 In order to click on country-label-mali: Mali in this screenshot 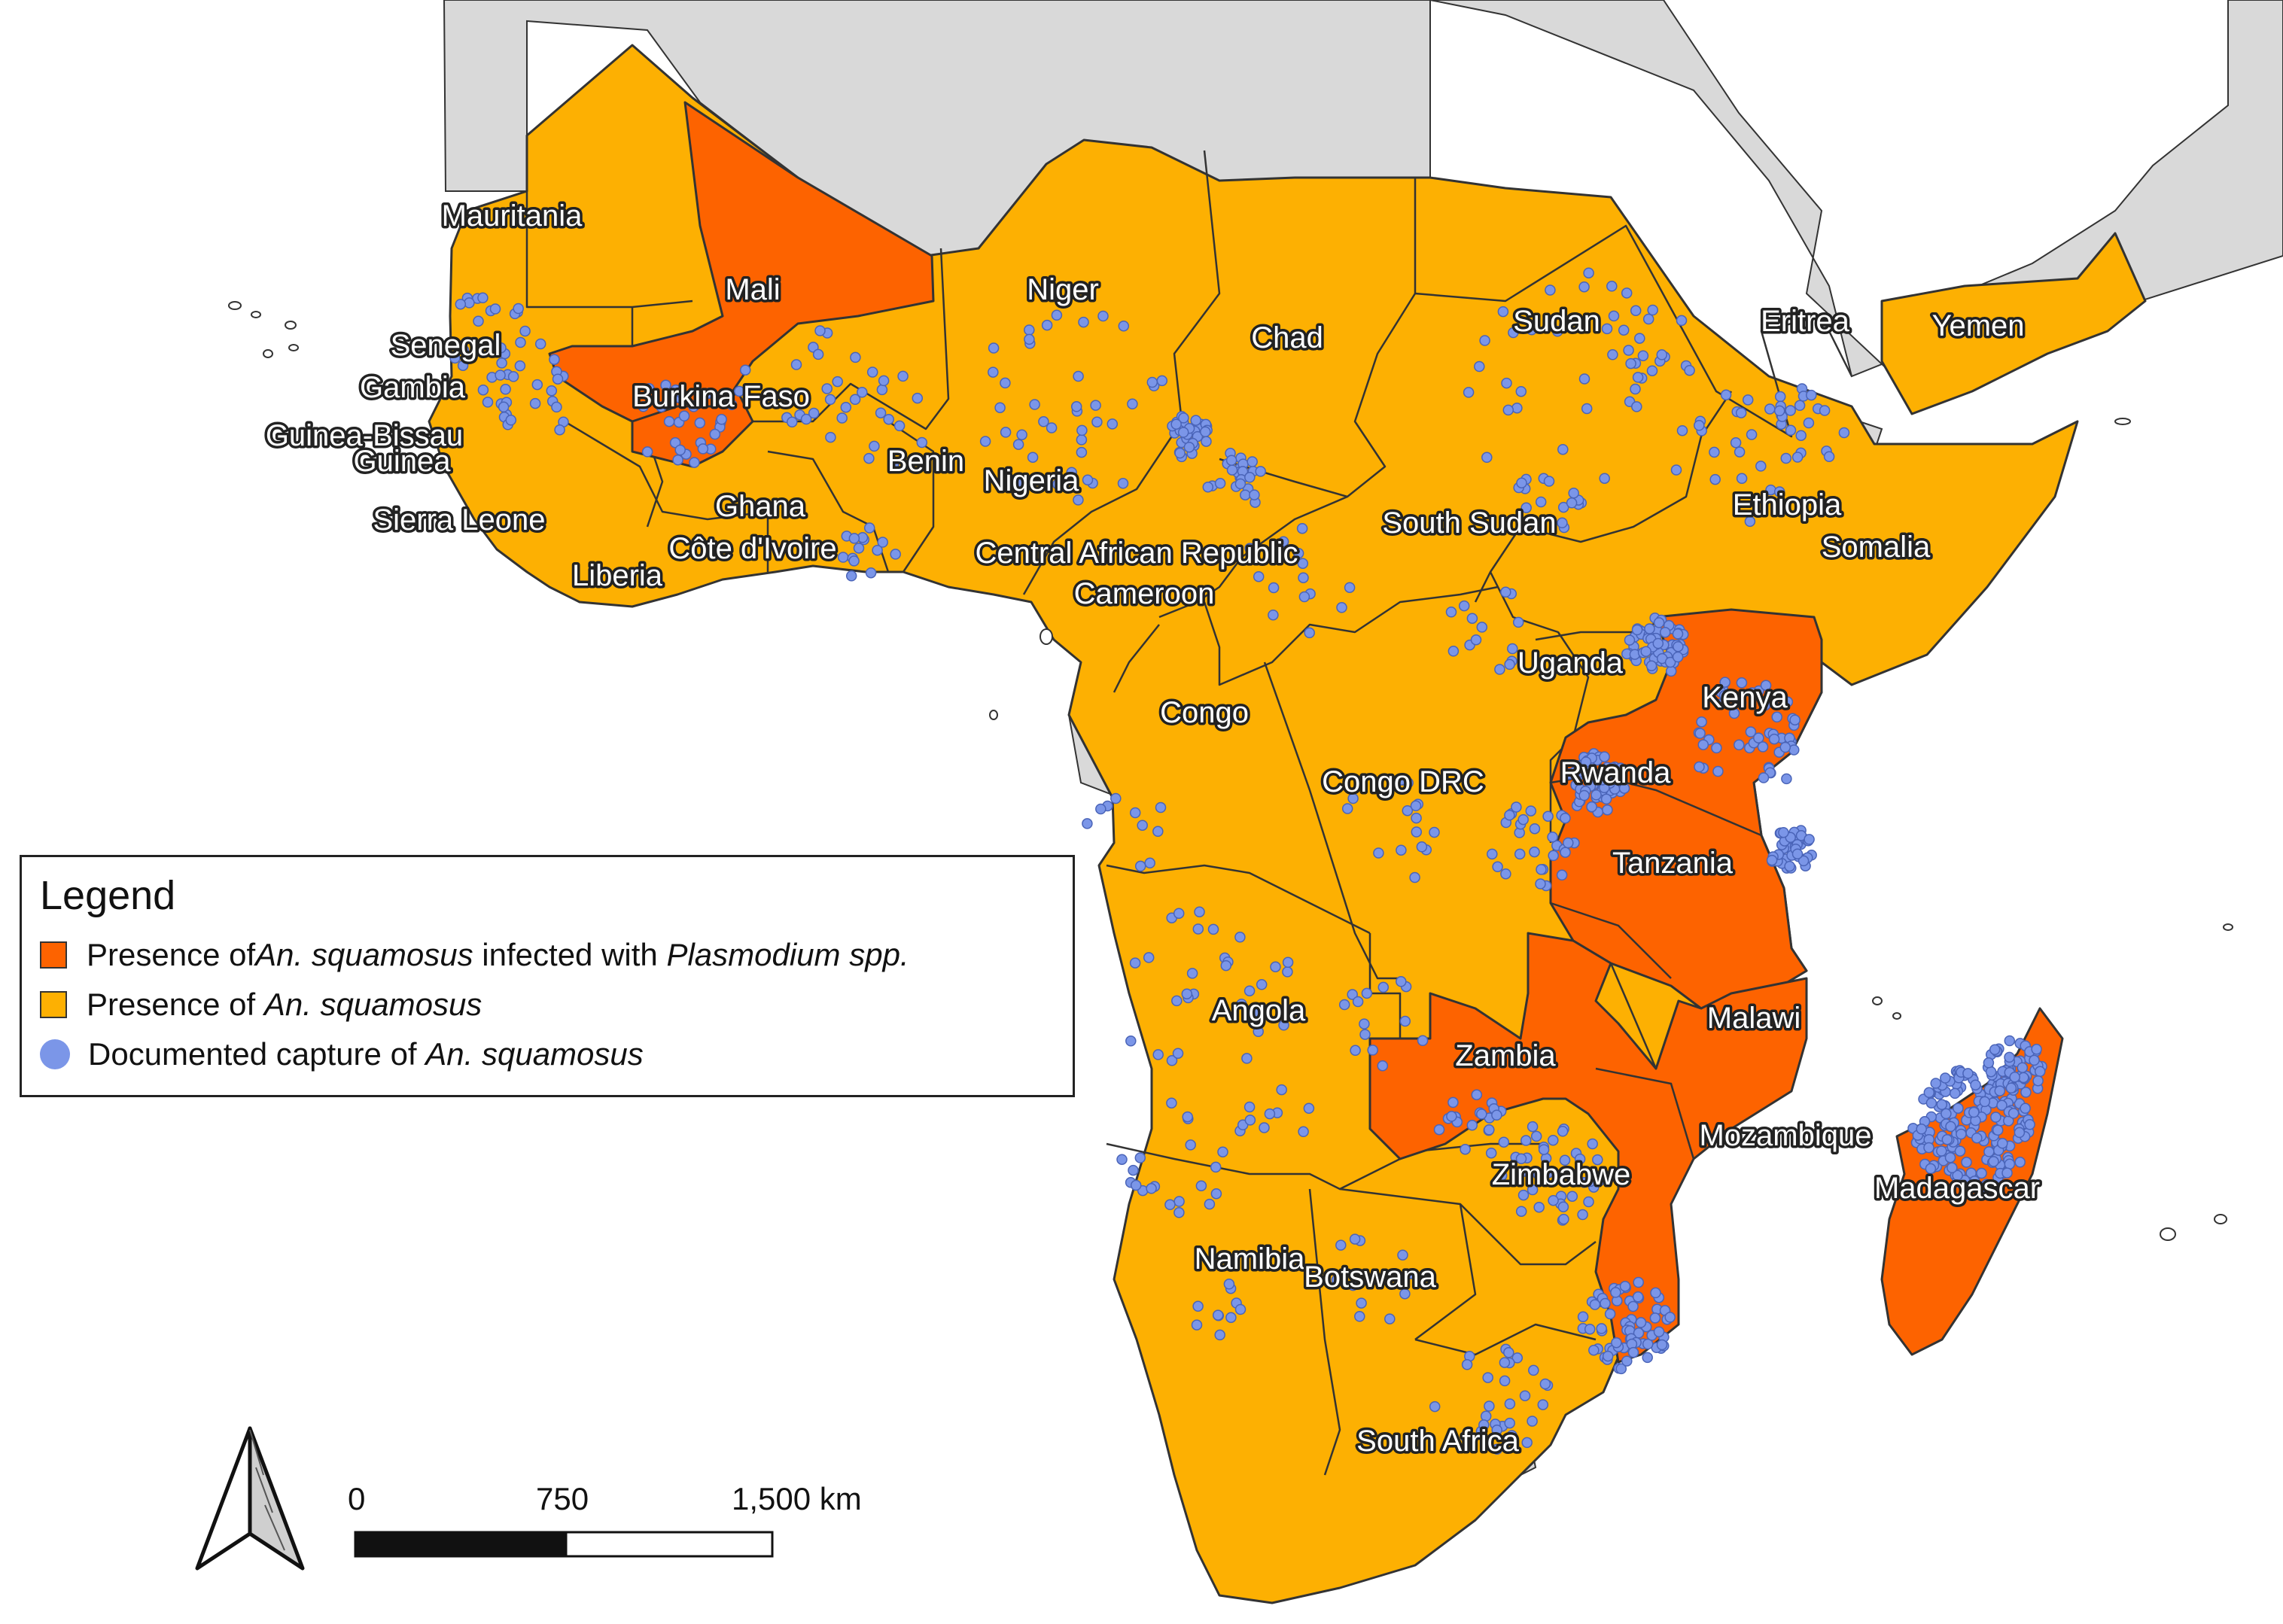, I will do `click(752, 289)`.